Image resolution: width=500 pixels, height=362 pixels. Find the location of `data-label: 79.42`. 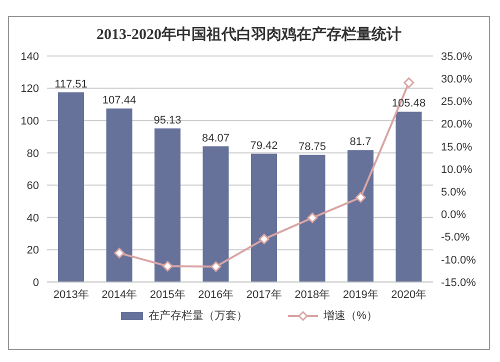

data-label: 79.42 is located at coordinates (264, 146).